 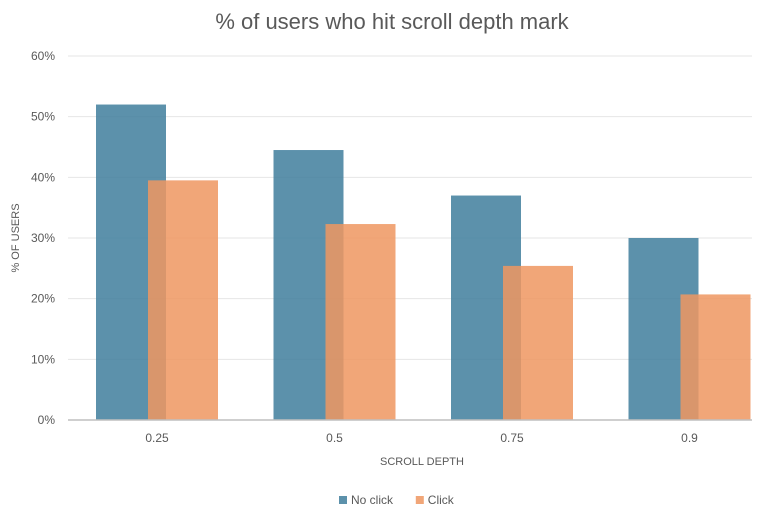 What do you see at coordinates (715, 357) in the screenshot?
I see `bar-click-0.9` at bounding box center [715, 357].